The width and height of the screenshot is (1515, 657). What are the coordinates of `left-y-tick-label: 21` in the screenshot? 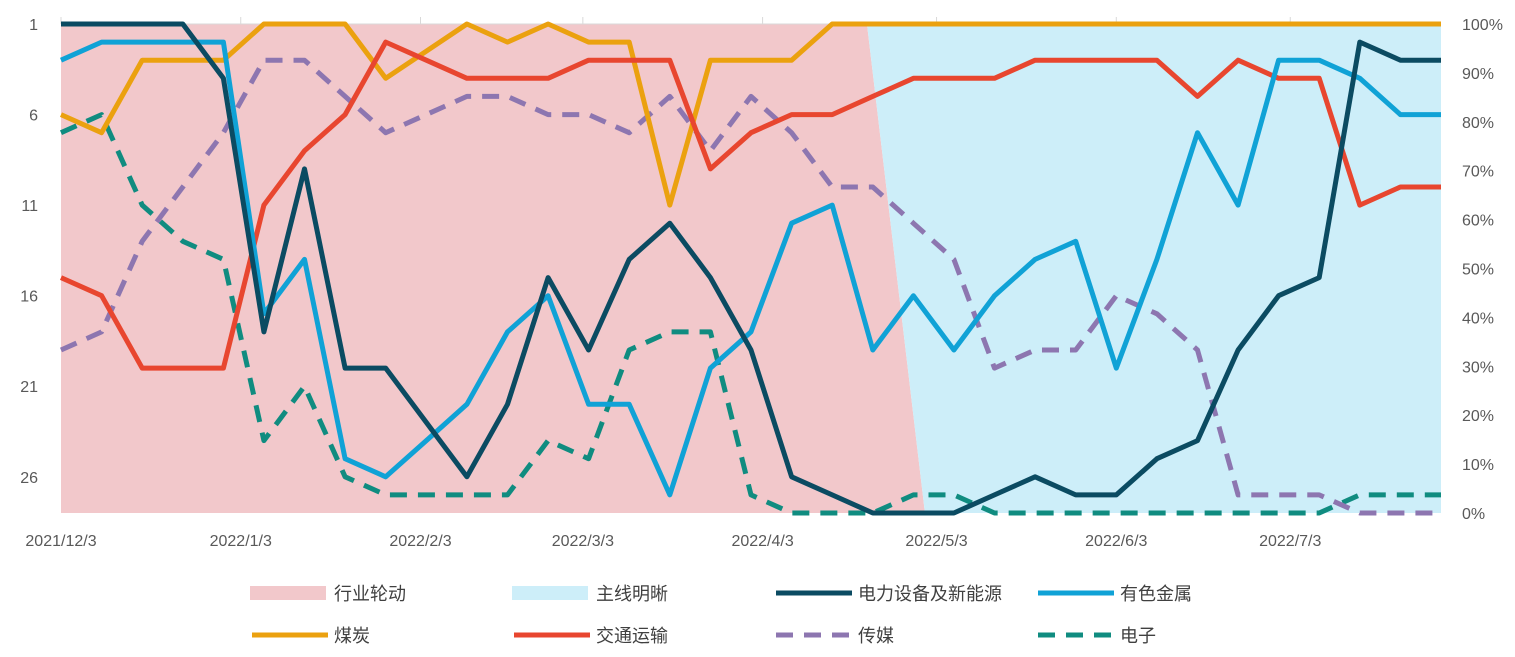 It's located at (29, 387).